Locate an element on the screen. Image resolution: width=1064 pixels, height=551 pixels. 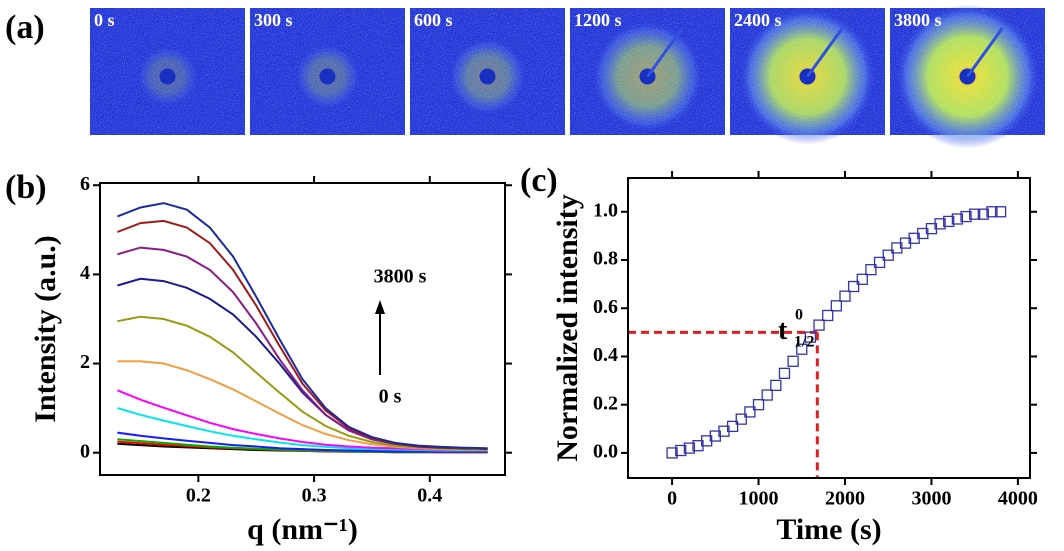
x-tick-label: 1000 is located at coordinates (759, 499).